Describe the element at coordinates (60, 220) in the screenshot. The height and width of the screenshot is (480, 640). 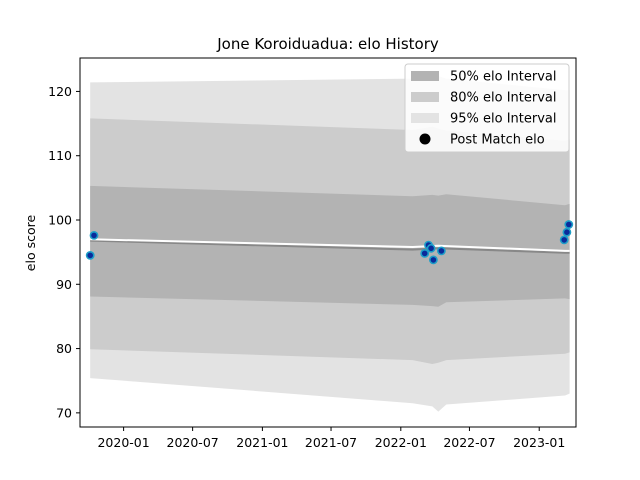
I see `y-tick-label: 100` at that location.